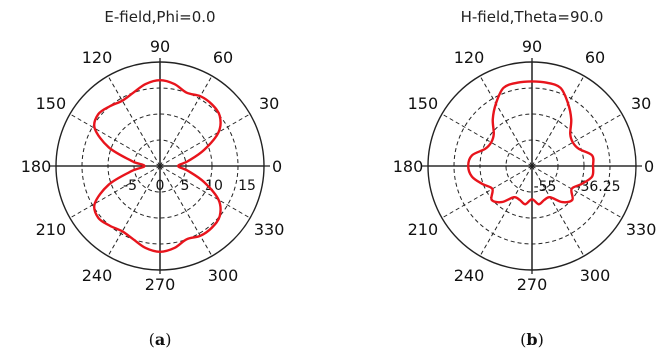  What do you see at coordinates (160, 284) in the screenshot?
I see `angle-tick-a-270: 270` at bounding box center [160, 284].